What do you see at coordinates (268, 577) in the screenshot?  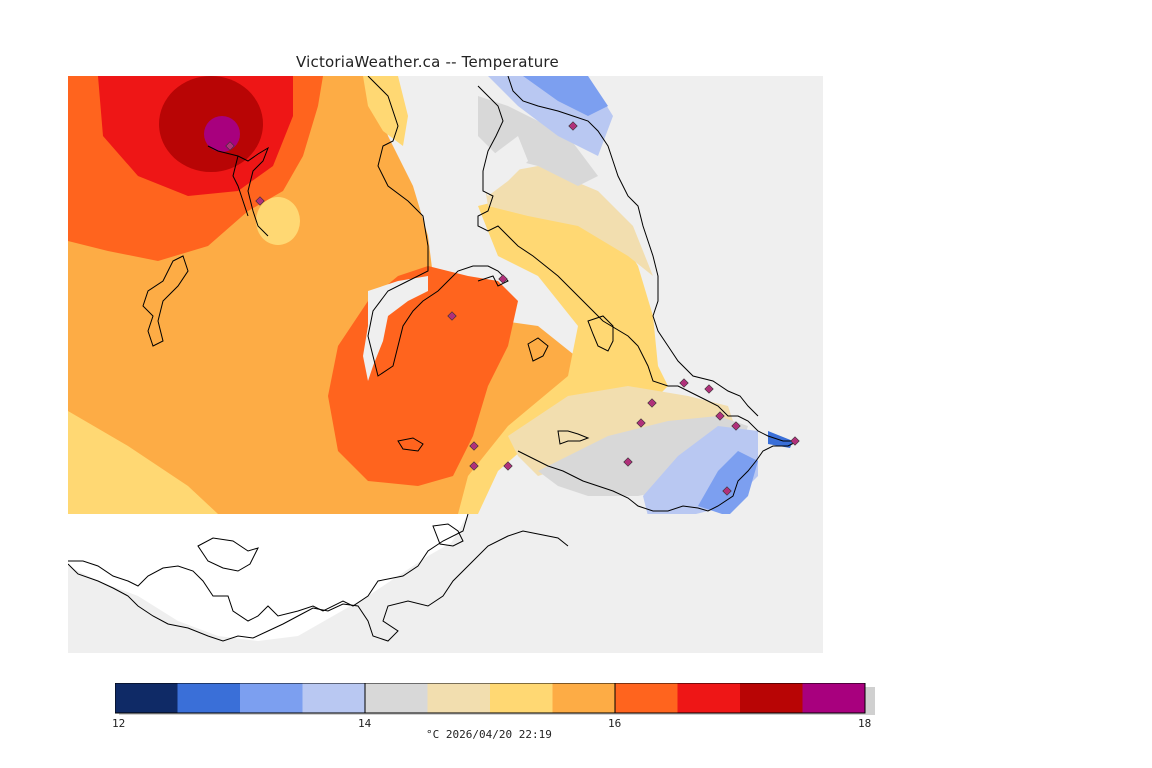 I see `land-outside-data` at bounding box center [268, 577].